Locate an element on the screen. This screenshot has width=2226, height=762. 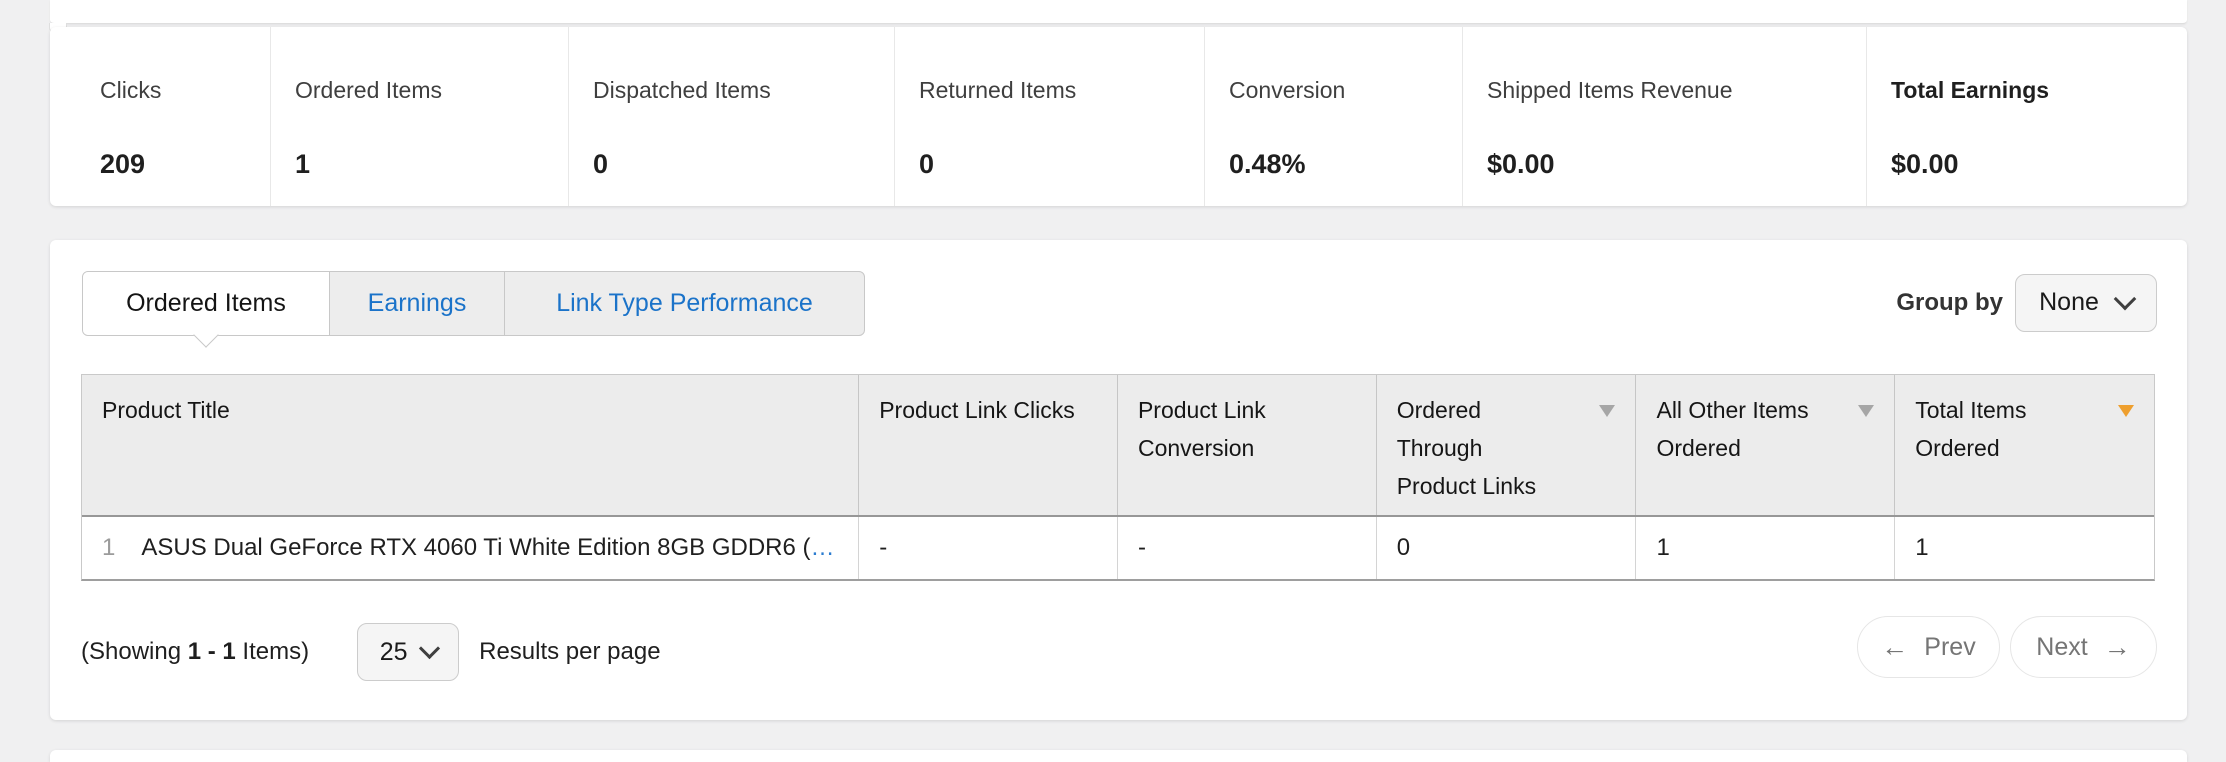
tab-ordered-items: Ordered Items is located at coordinates (206, 310).